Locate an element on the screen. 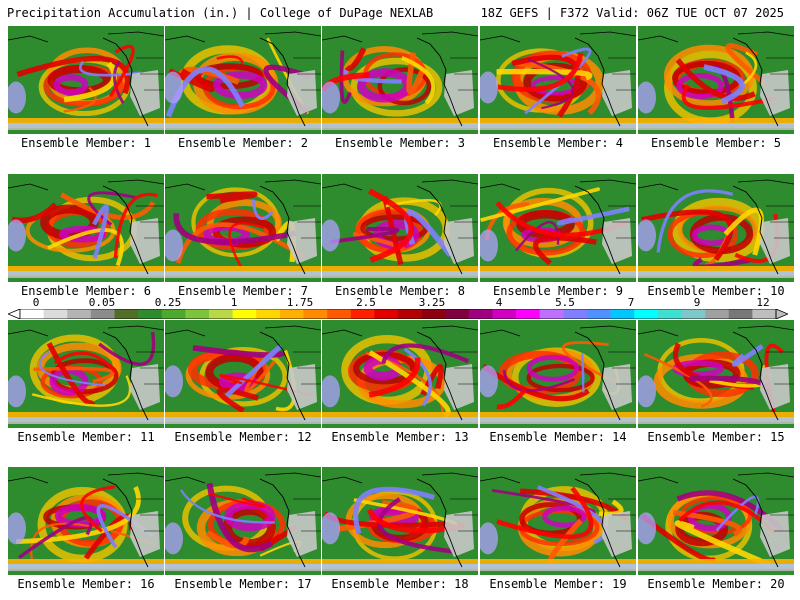 This screenshot has height=600, width=800. ensemble-member-label: Ensemble Member: 8 is located at coordinates (400, 291).